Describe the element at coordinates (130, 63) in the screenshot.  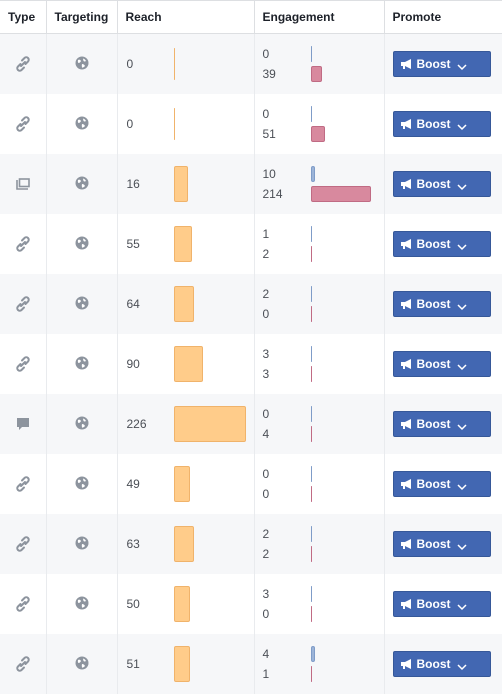
I see `reach-value: 0` at that location.